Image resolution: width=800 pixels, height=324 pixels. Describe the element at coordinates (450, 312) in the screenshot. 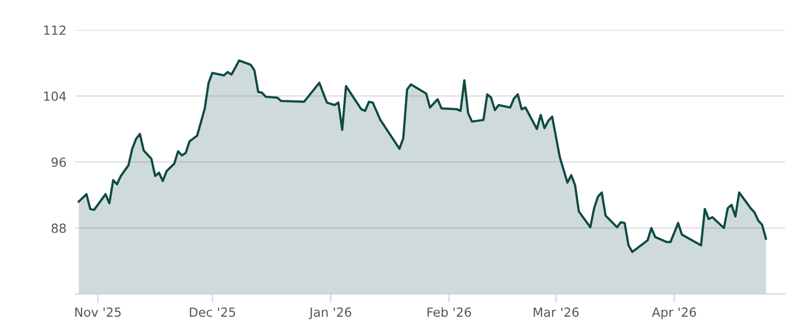

I see `x-tick-label: Feb '26` at that location.